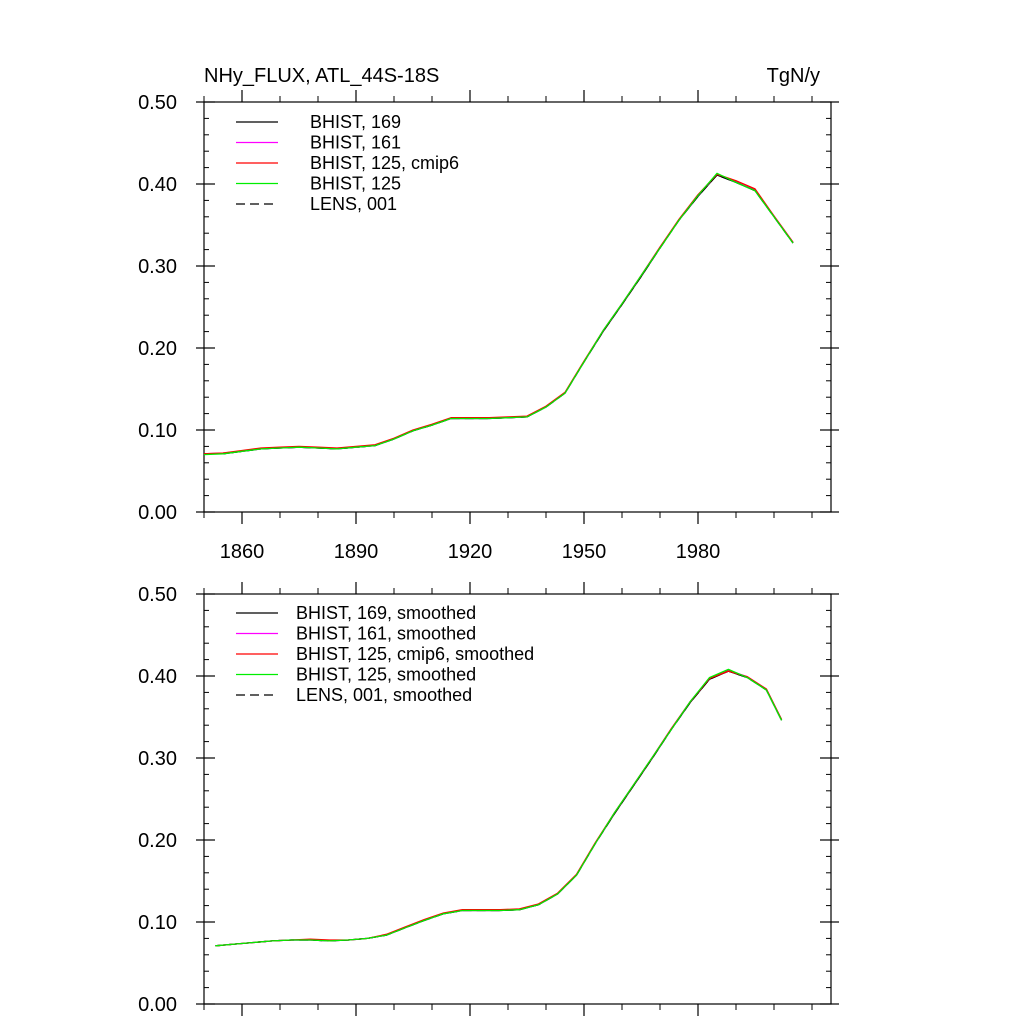 This screenshot has height=1024, width=1024. I want to click on x-tick-label: 1950, so click(584, 552).